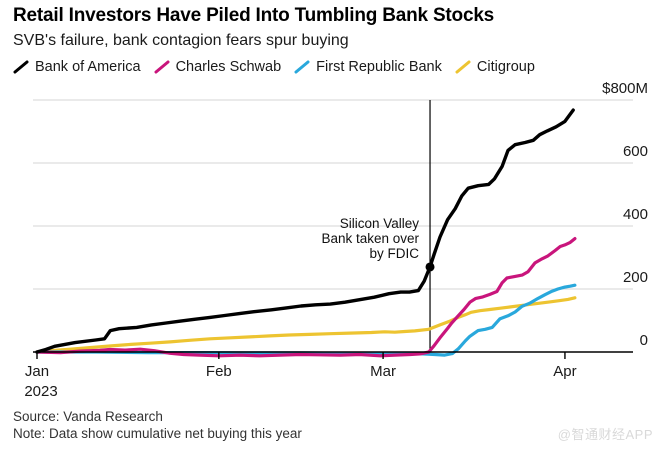 This screenshot has height=451, width=660. I want to click on legend-item-bank-of-america: Bank of America, so click(77, 67).